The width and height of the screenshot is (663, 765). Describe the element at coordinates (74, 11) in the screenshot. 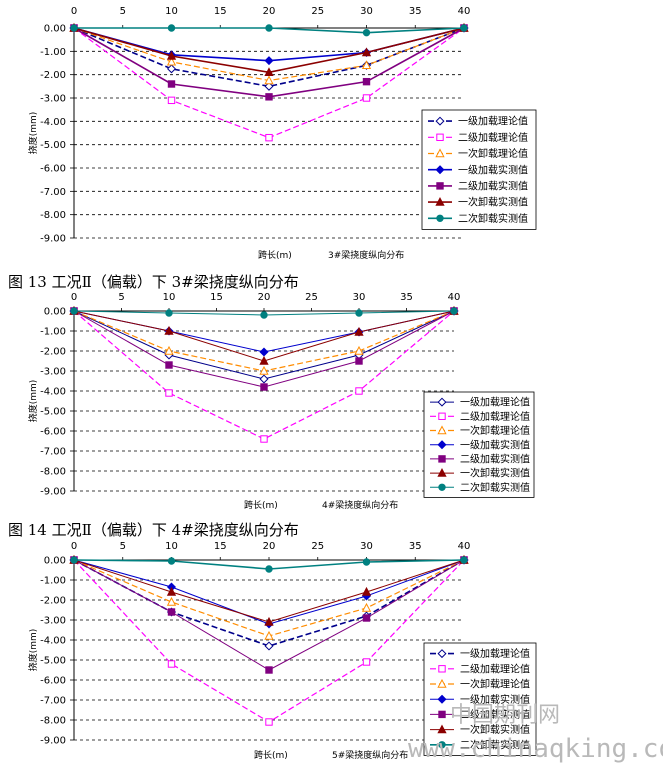

I see `x-tick-label: 0` at that location.